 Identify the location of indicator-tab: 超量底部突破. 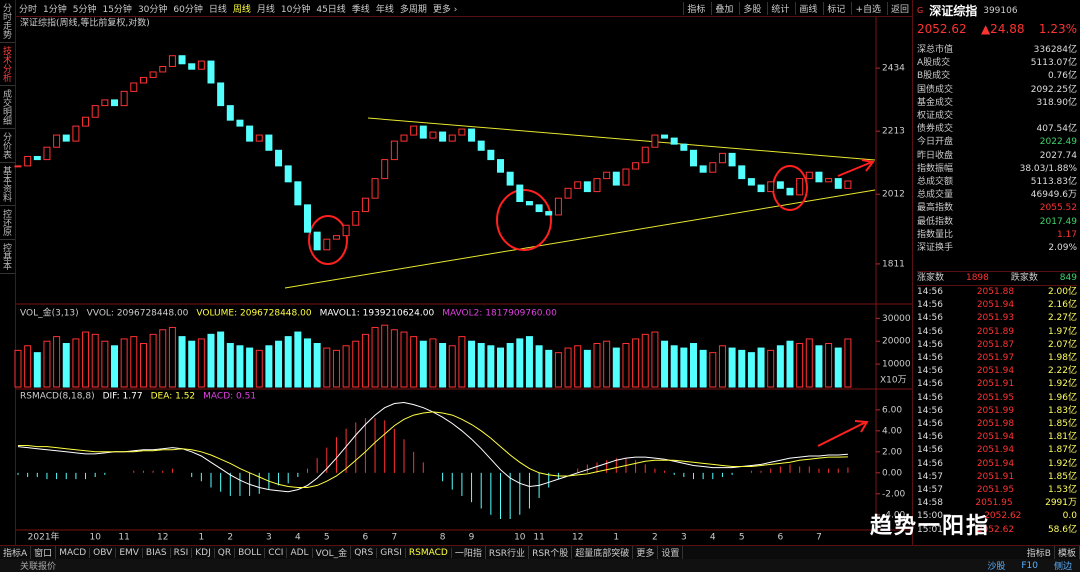
(603, 552).